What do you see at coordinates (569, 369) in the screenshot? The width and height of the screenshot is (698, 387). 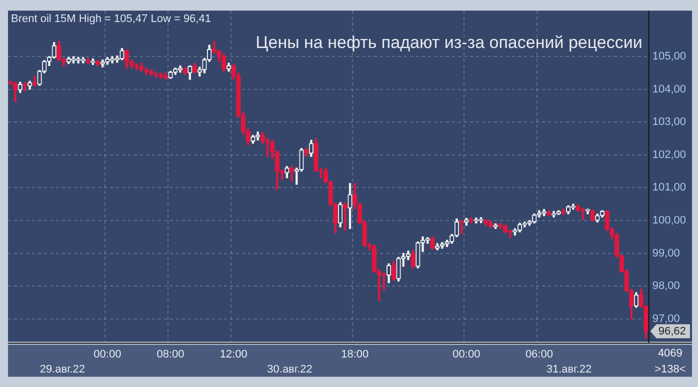 I see `text: 31.авг.22` at bounding box center [569, 369].